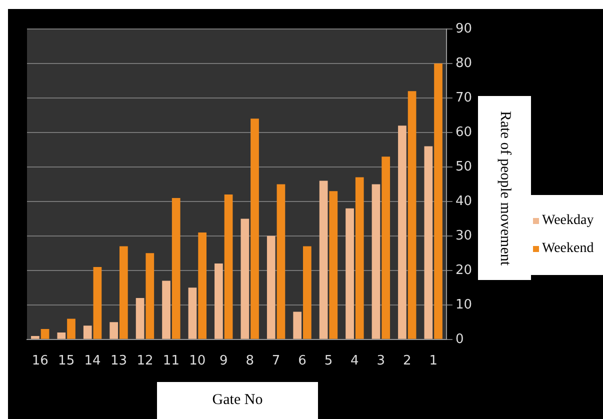 Image resolution: width=603 pixels, height=419 pixels. I want to click on x-tick-label: 15, so click(66, 361).